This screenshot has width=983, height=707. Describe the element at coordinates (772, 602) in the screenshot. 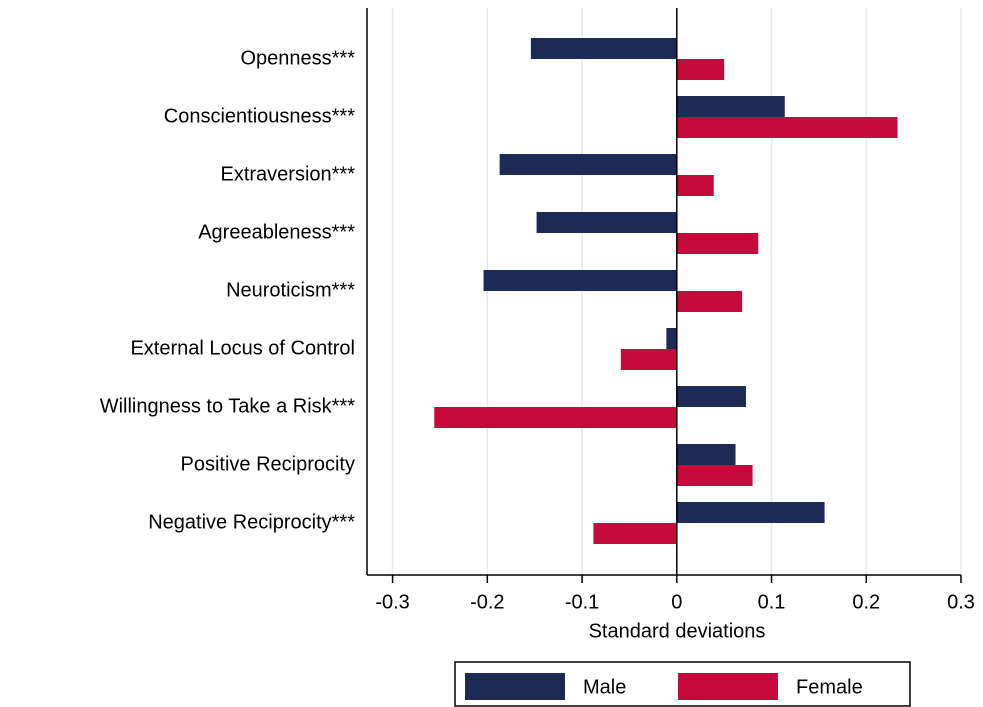

I see `x-tick-label: 0.1` at that location.